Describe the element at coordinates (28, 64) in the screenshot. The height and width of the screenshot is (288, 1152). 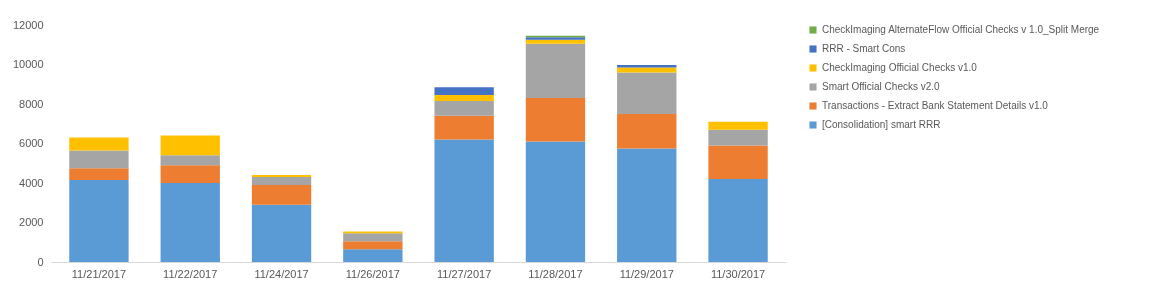
I see `y-tick-label: 10000` at that location.